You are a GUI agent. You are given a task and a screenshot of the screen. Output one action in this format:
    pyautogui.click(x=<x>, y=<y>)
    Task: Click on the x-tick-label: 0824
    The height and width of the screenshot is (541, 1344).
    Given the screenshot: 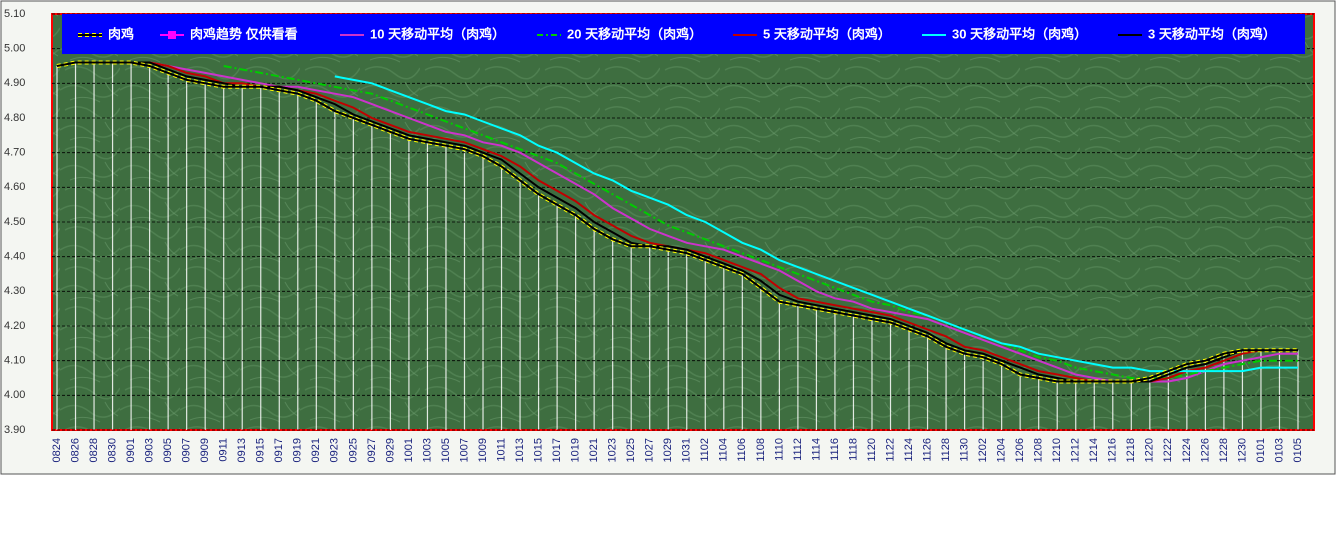 What is the action you would take?
    pyautogui.click(x=57, y=450)
    